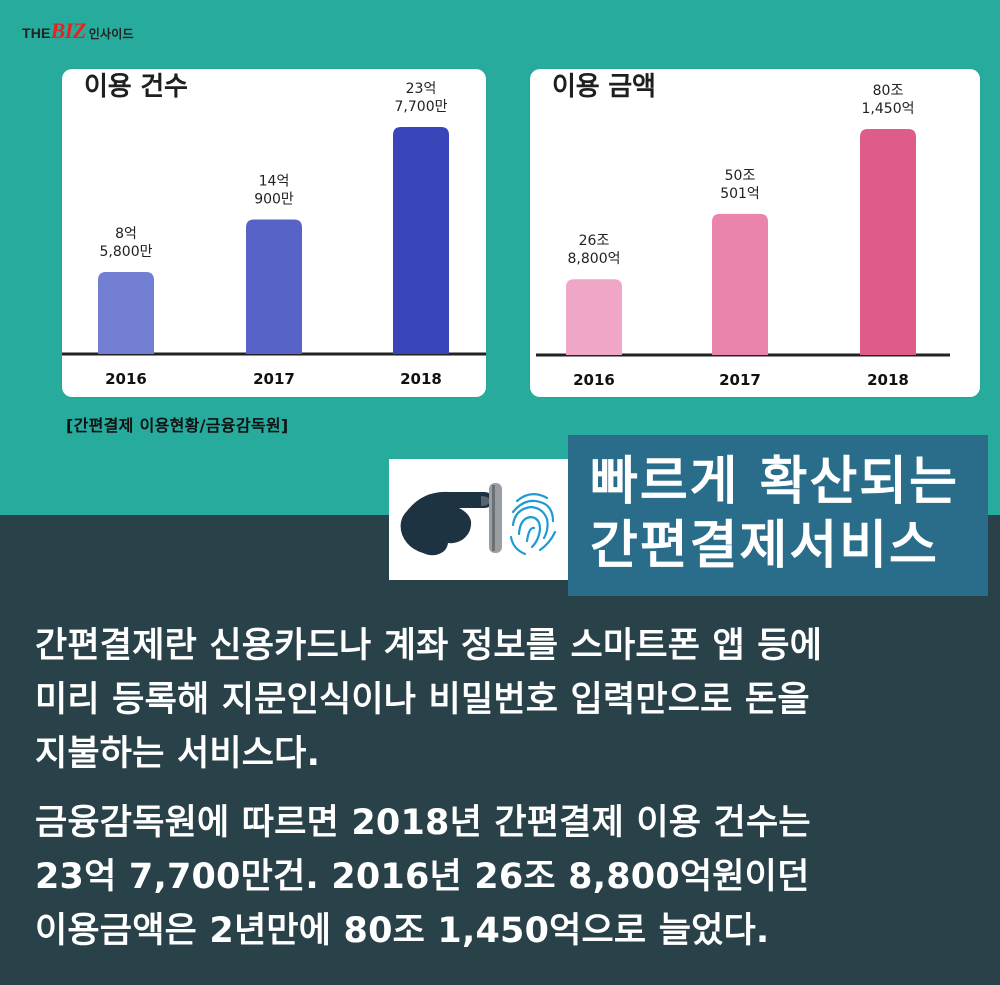 This screenshot has height=985, width=1000. I want to click on banner-line-1: 빠르게 확산되는, so click(774, 482).